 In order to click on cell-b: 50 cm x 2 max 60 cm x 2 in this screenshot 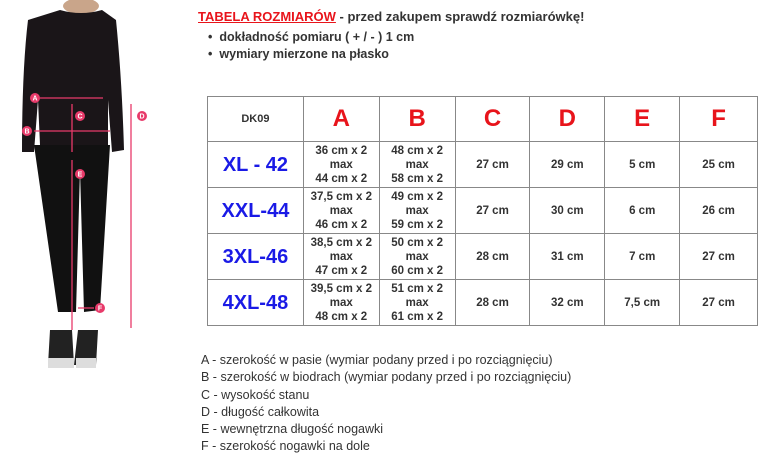, I will do `click(417, 256)`.